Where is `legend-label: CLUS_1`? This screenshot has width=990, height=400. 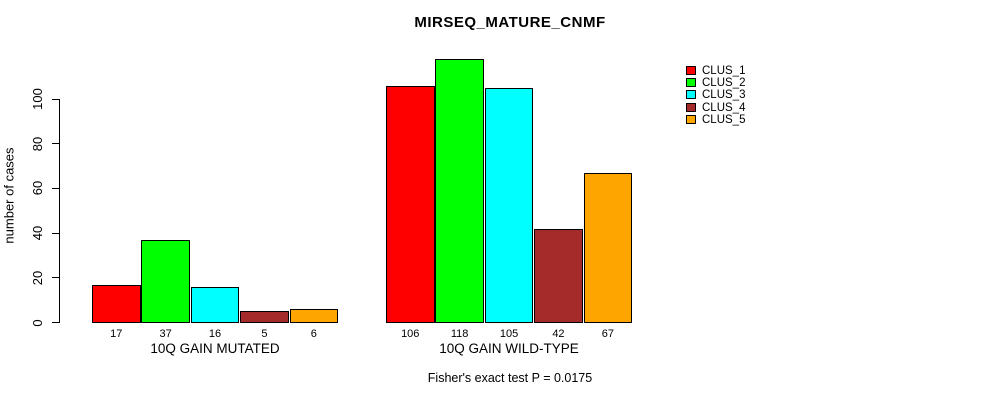
legend-label: CLUS_1 is located at coordinates (724, 70).